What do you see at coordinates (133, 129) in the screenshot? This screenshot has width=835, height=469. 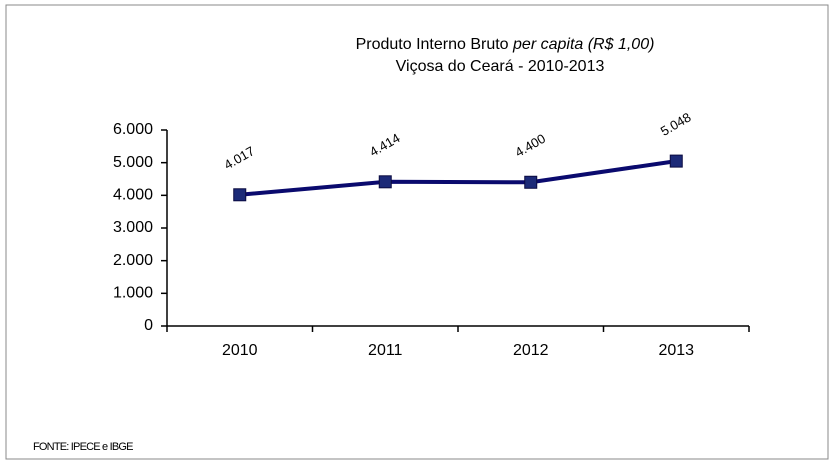 I see `y-tick-label: 6.000` at bounding box center [133, 129].